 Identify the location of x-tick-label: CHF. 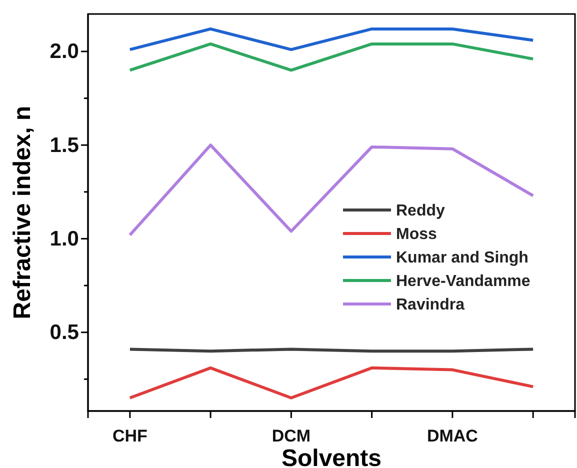
(130, 436).